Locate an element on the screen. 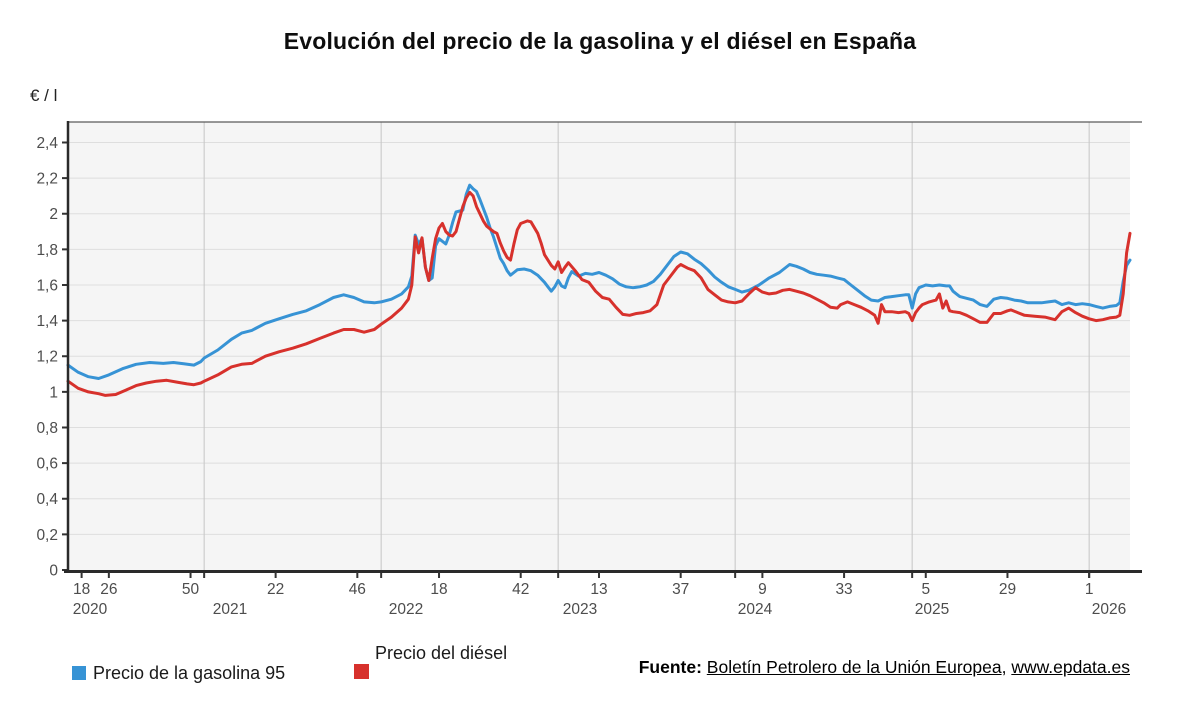 The width and height of the screenshot is (1200, 720). source-url-link: www.epdata.es is located at coordinates (1070, 667).